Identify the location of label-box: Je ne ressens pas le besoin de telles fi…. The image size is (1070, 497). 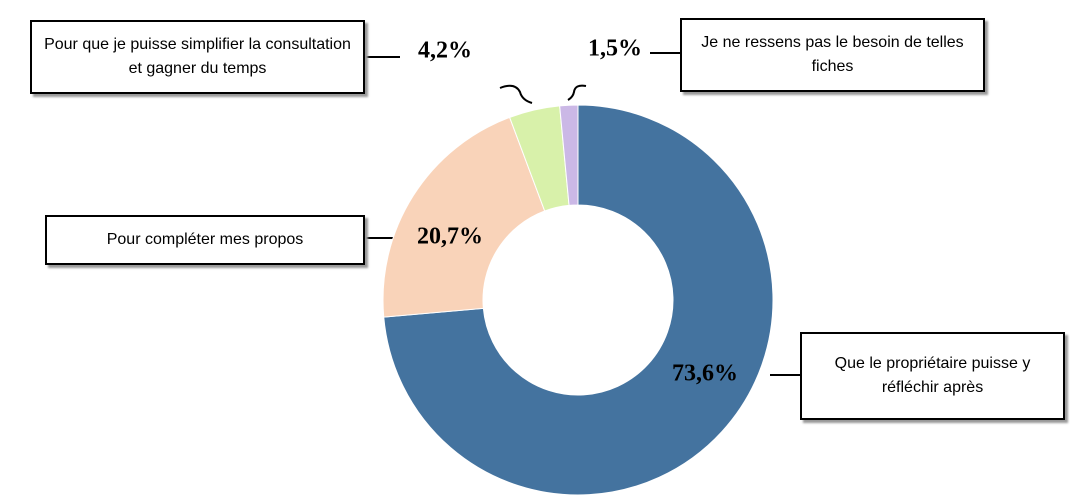
(832, 55).